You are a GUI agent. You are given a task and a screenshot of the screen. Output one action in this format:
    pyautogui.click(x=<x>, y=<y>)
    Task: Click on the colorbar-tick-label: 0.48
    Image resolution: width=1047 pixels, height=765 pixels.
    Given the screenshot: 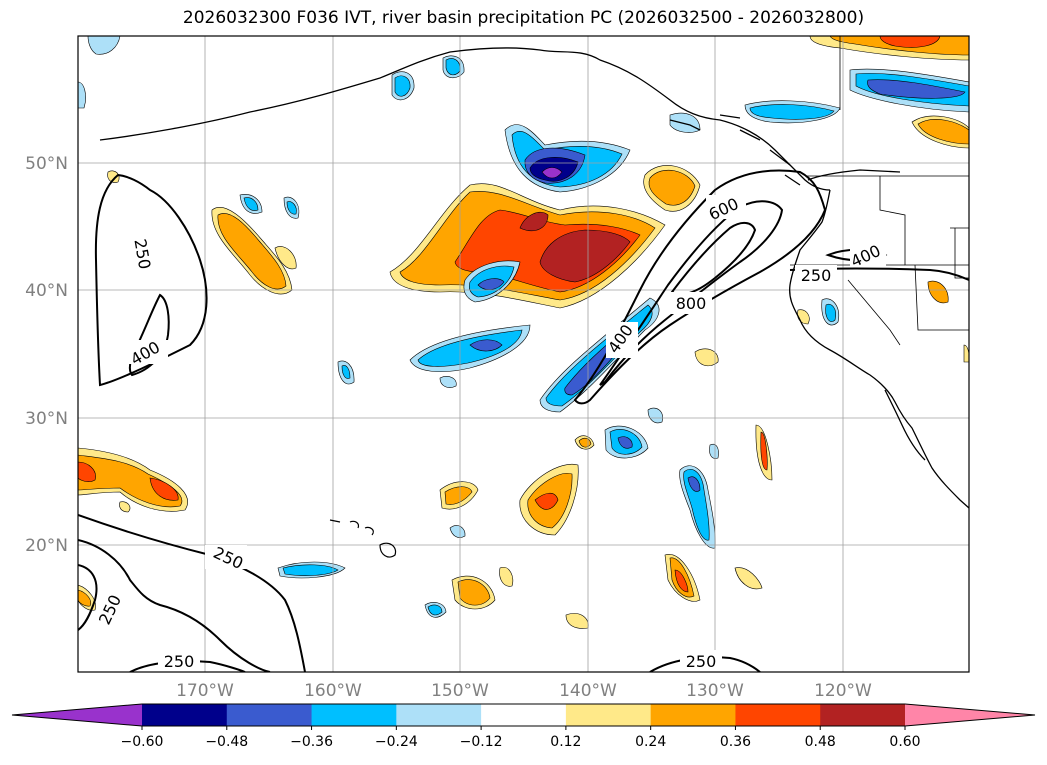 What is the action you would take?
    pyautogui.click(x=820, y=742)
    